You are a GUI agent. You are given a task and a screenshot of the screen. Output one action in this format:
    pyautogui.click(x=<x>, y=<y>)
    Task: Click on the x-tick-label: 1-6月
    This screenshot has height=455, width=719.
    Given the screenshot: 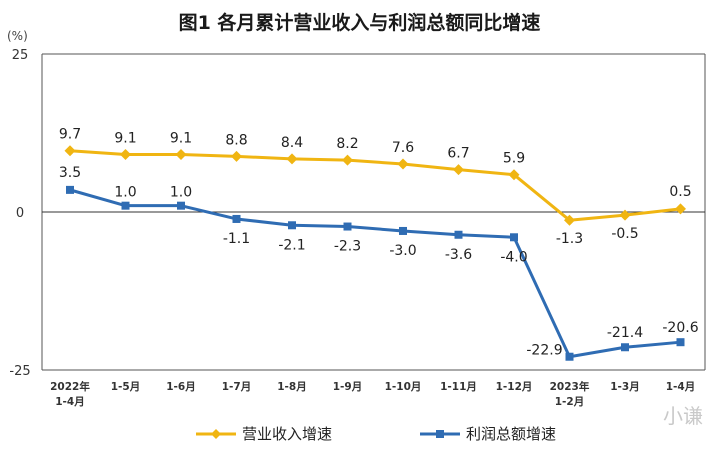 What is the action you would take?
    pyautogui.click(x=180, y=387)
    